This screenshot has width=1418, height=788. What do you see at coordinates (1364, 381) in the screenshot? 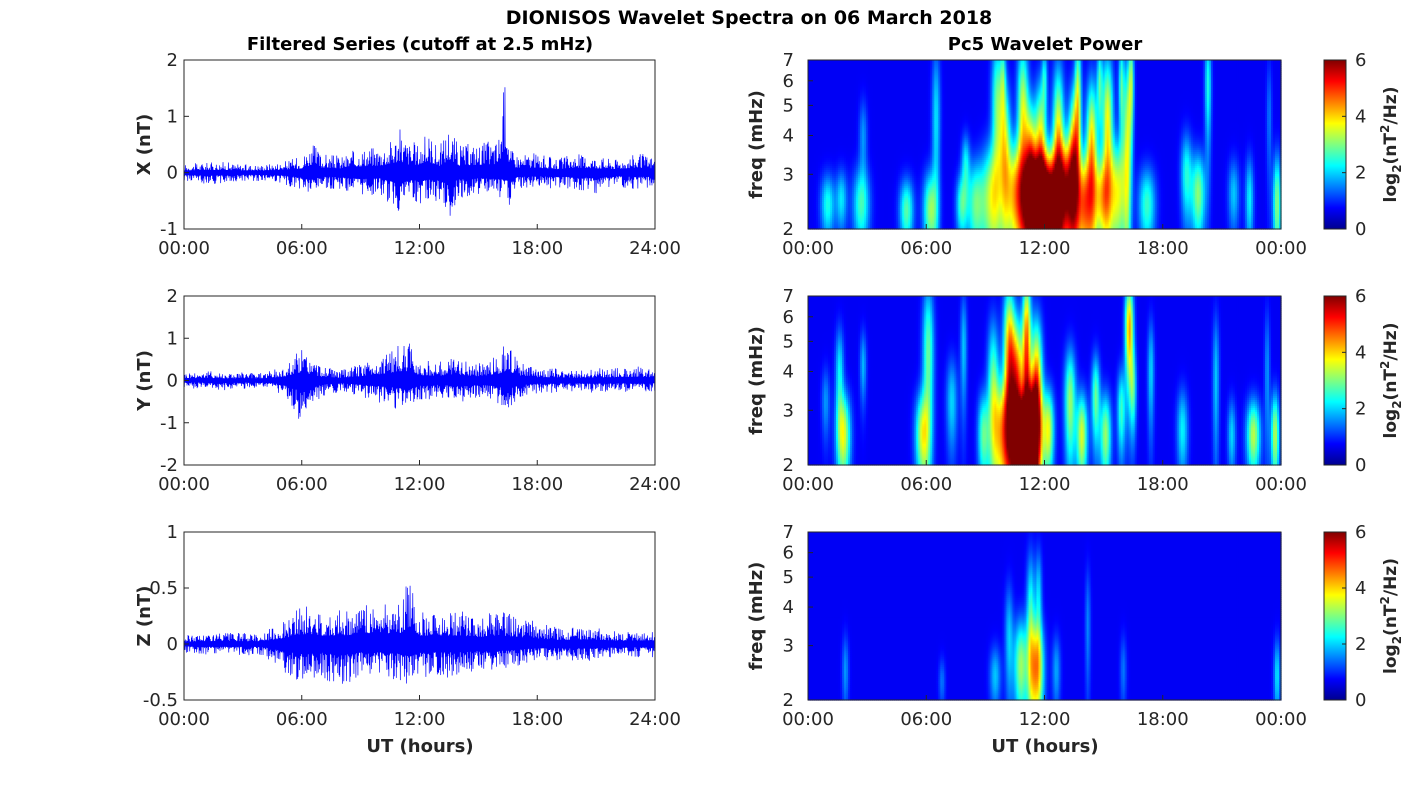
I see `colorbar-y: 0 2 4 6 log2(nT2/Hz)` at bounding box center [1364, 381].